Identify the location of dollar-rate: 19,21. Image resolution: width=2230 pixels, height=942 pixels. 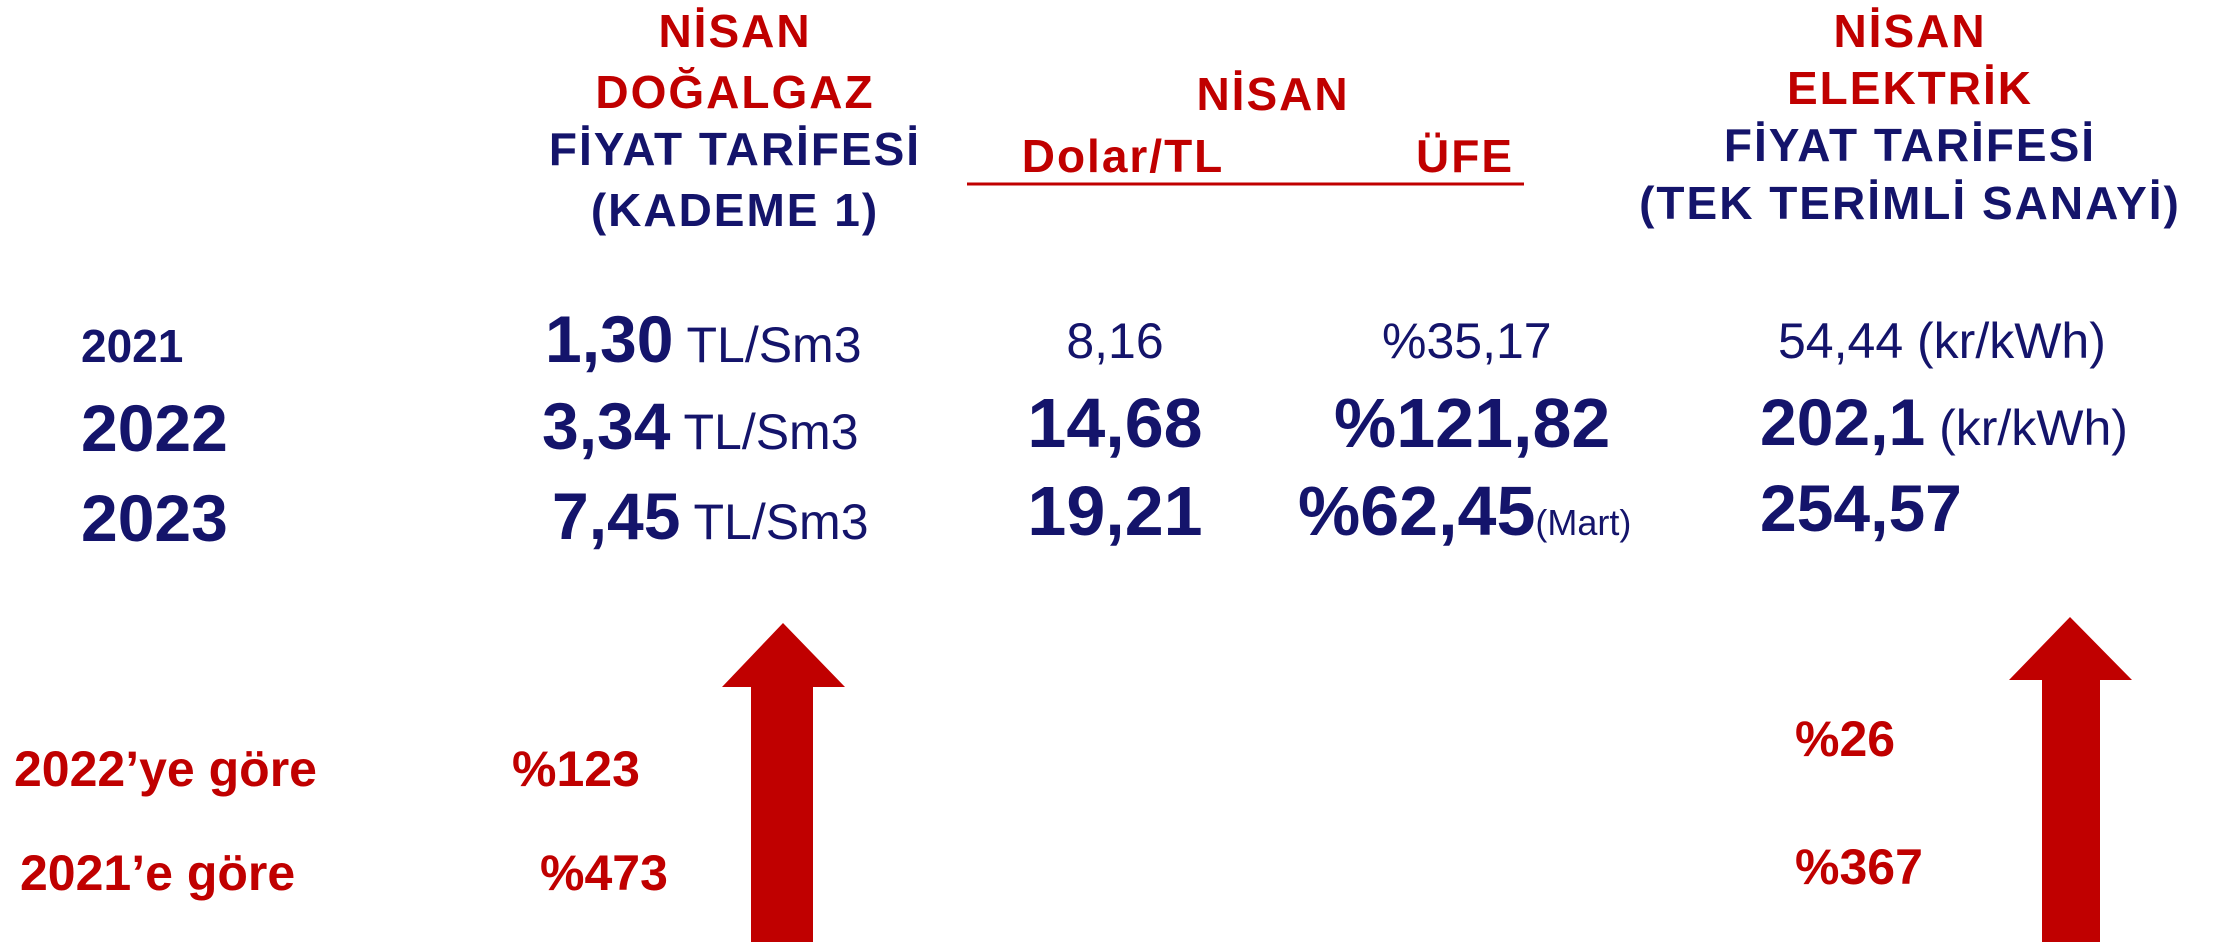
(1114, 511).